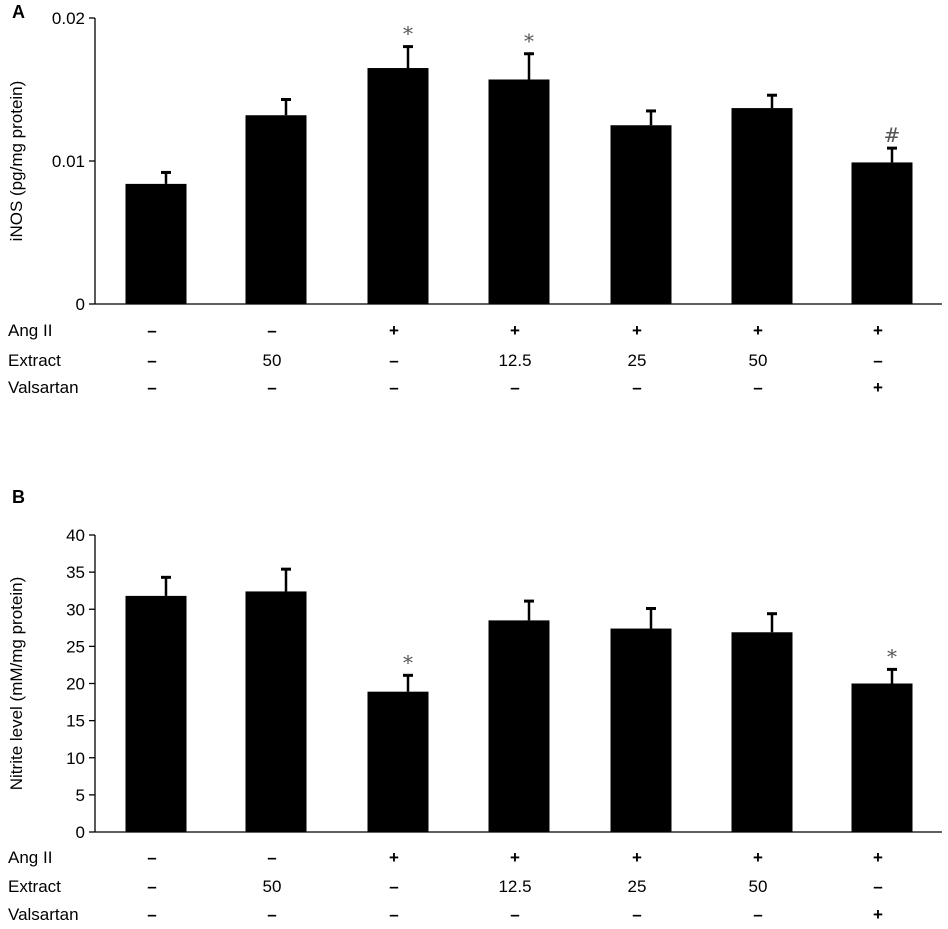 Image resolution: width=948 pixels, height=929 pixels. What do you see at coordinates (75, 758) in the screenshot?
I see `y-tick-label: 10` at bounding box center [75, 758].